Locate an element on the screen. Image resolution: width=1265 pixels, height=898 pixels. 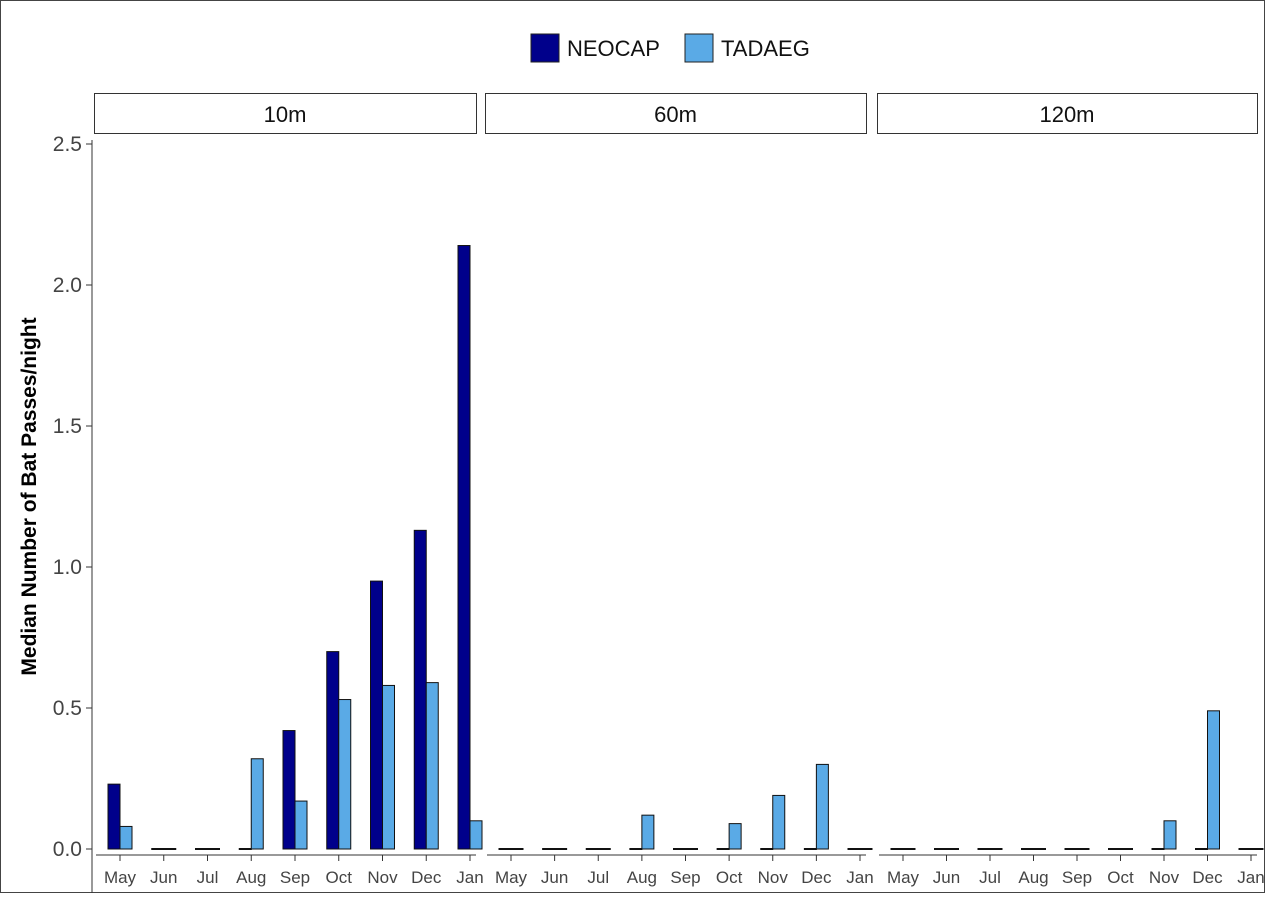
y-tick-label-2: 1.0 is located at coordinates (67, 567).